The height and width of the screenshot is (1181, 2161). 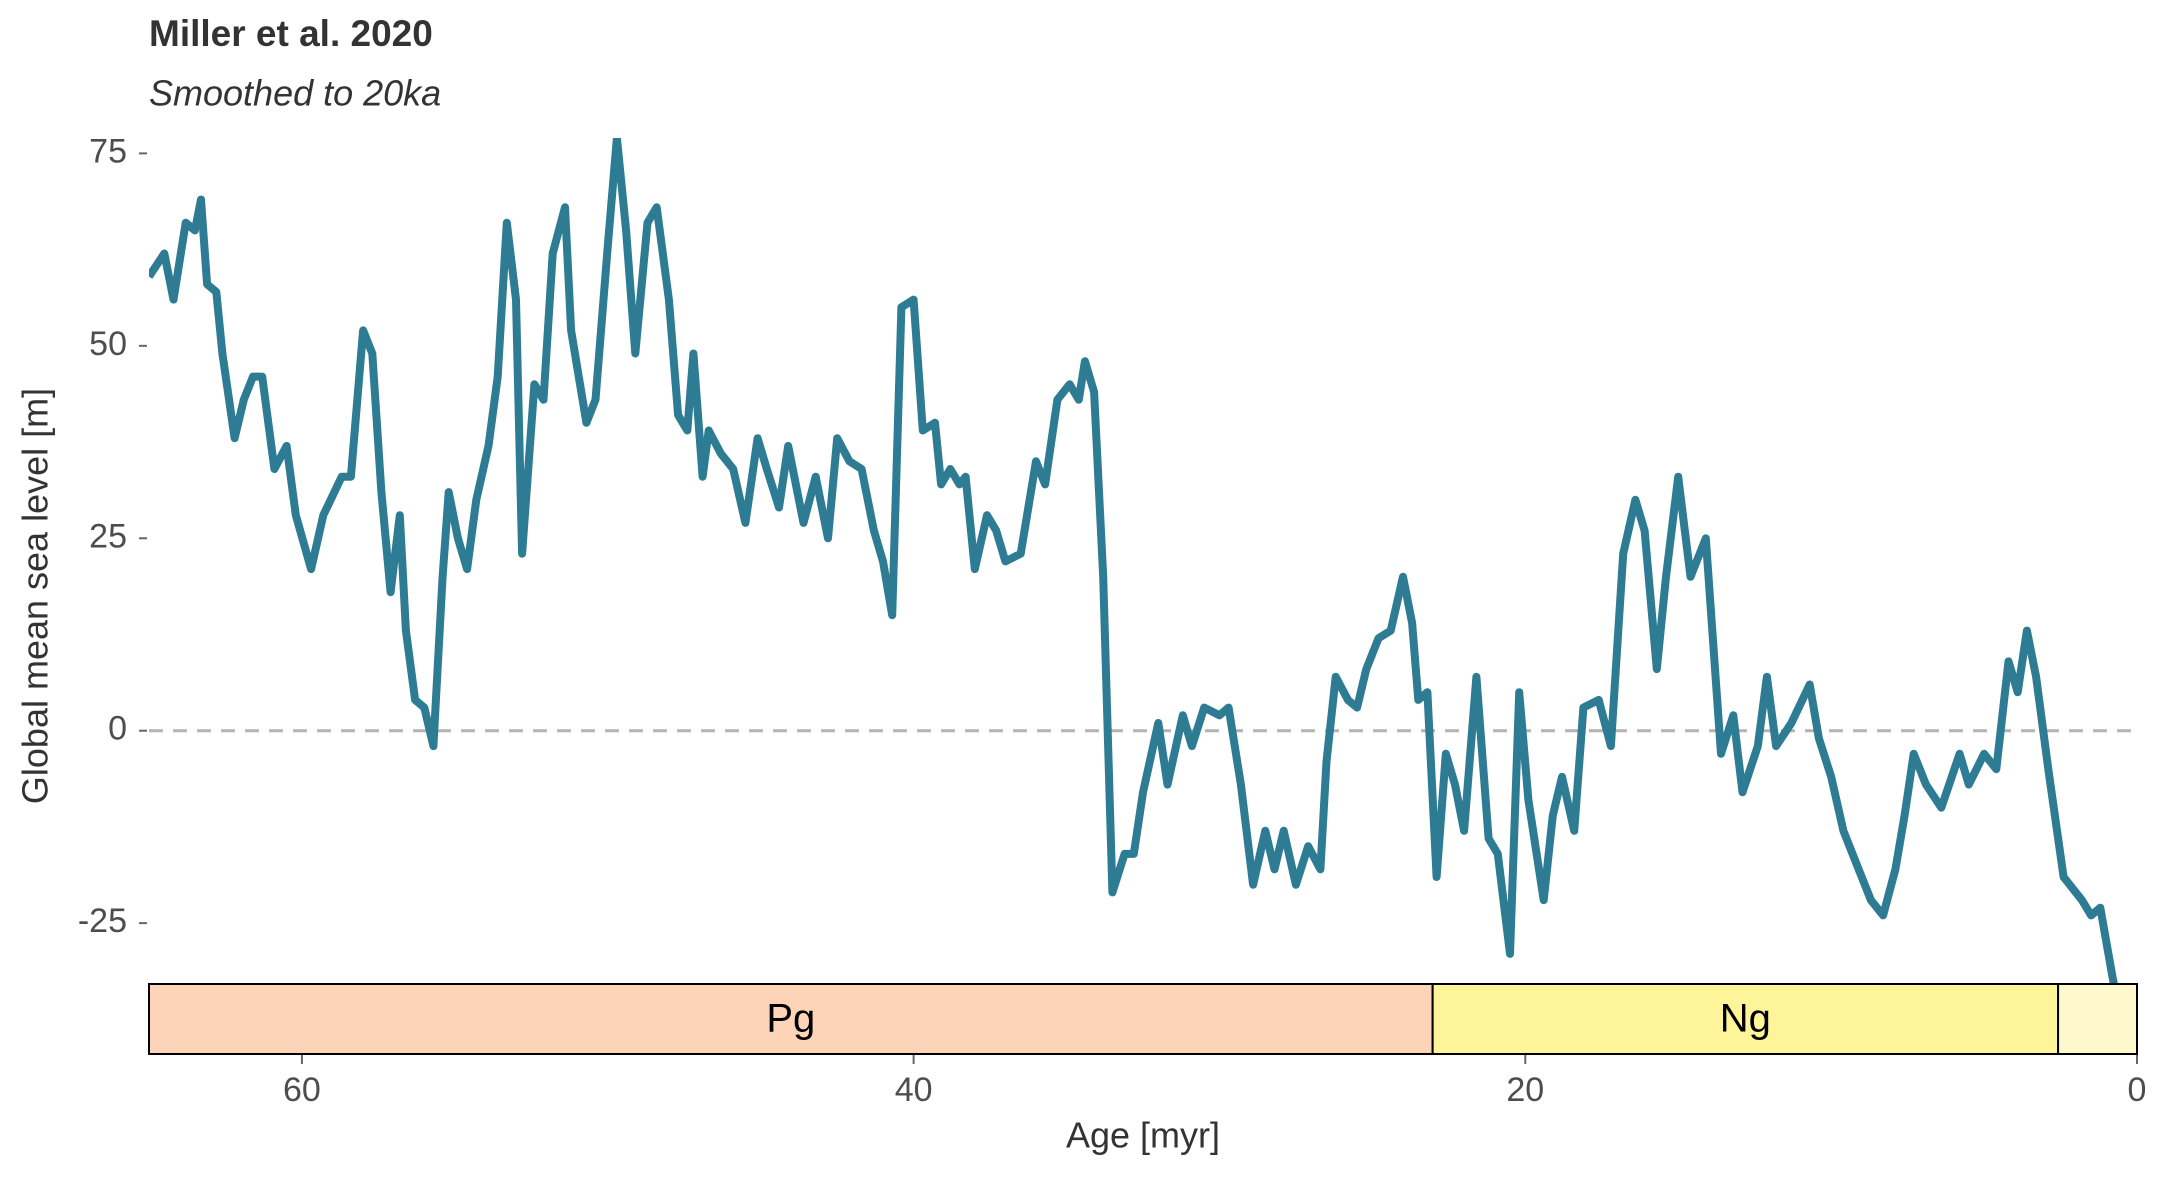 I want to click on y-tick-label: -25, so click(x=102, y=921).